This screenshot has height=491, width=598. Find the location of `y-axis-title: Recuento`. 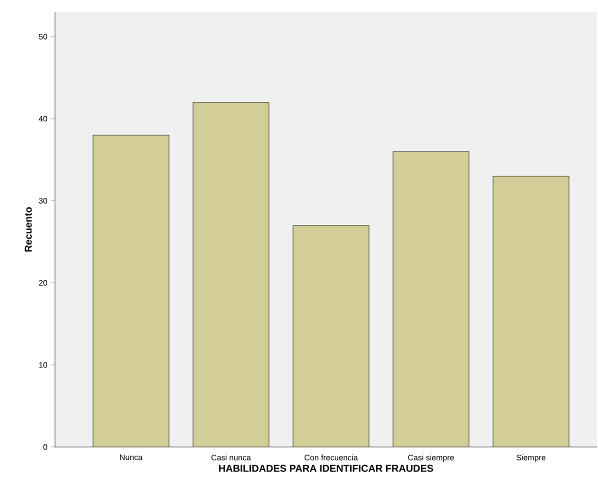

y-axis-title: Recuento is located at coordinates (28, 229).